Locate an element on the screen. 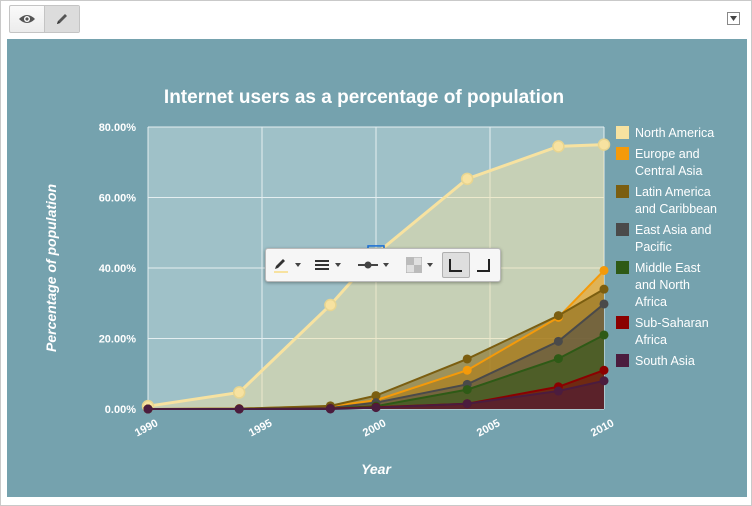 The image size is (752, 506). legend-item: Middle East and North Africa is located at coordinates (658, 285).